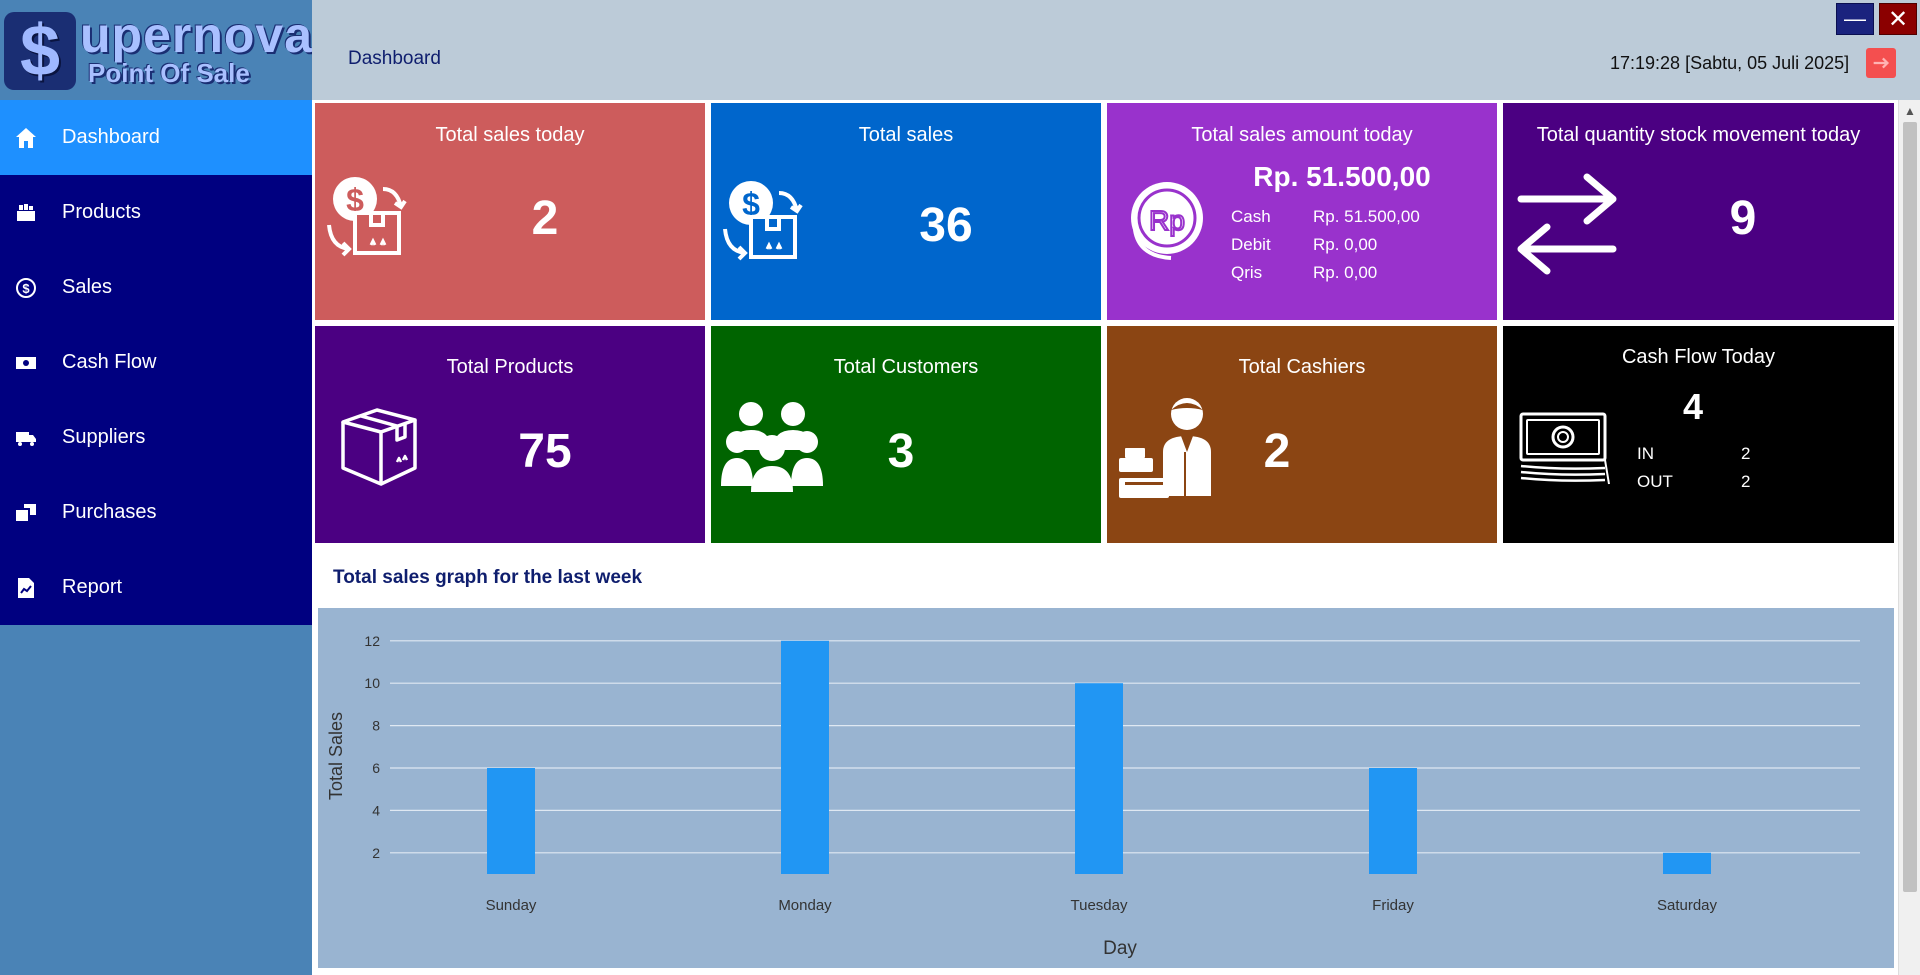  What do you see at coordinates (1251, 244) in the screenshot?
I see `payment-label-debit: Debit` at bounding box center [1251, 244].